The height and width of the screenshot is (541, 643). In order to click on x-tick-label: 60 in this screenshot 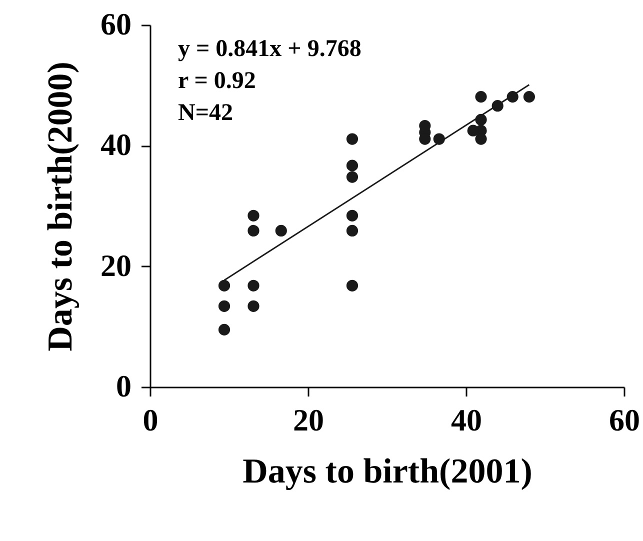, I will do `click(624, 420)`.